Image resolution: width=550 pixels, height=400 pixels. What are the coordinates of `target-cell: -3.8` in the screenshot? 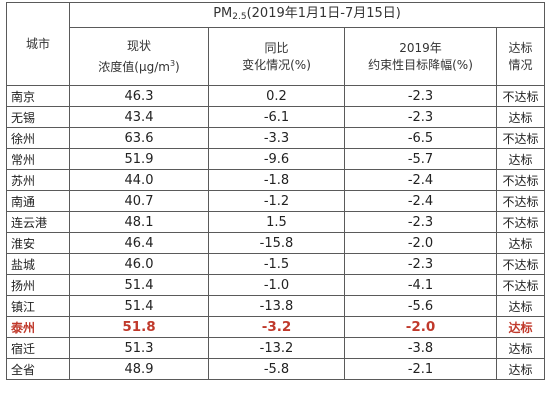 It's located at (420, 348).